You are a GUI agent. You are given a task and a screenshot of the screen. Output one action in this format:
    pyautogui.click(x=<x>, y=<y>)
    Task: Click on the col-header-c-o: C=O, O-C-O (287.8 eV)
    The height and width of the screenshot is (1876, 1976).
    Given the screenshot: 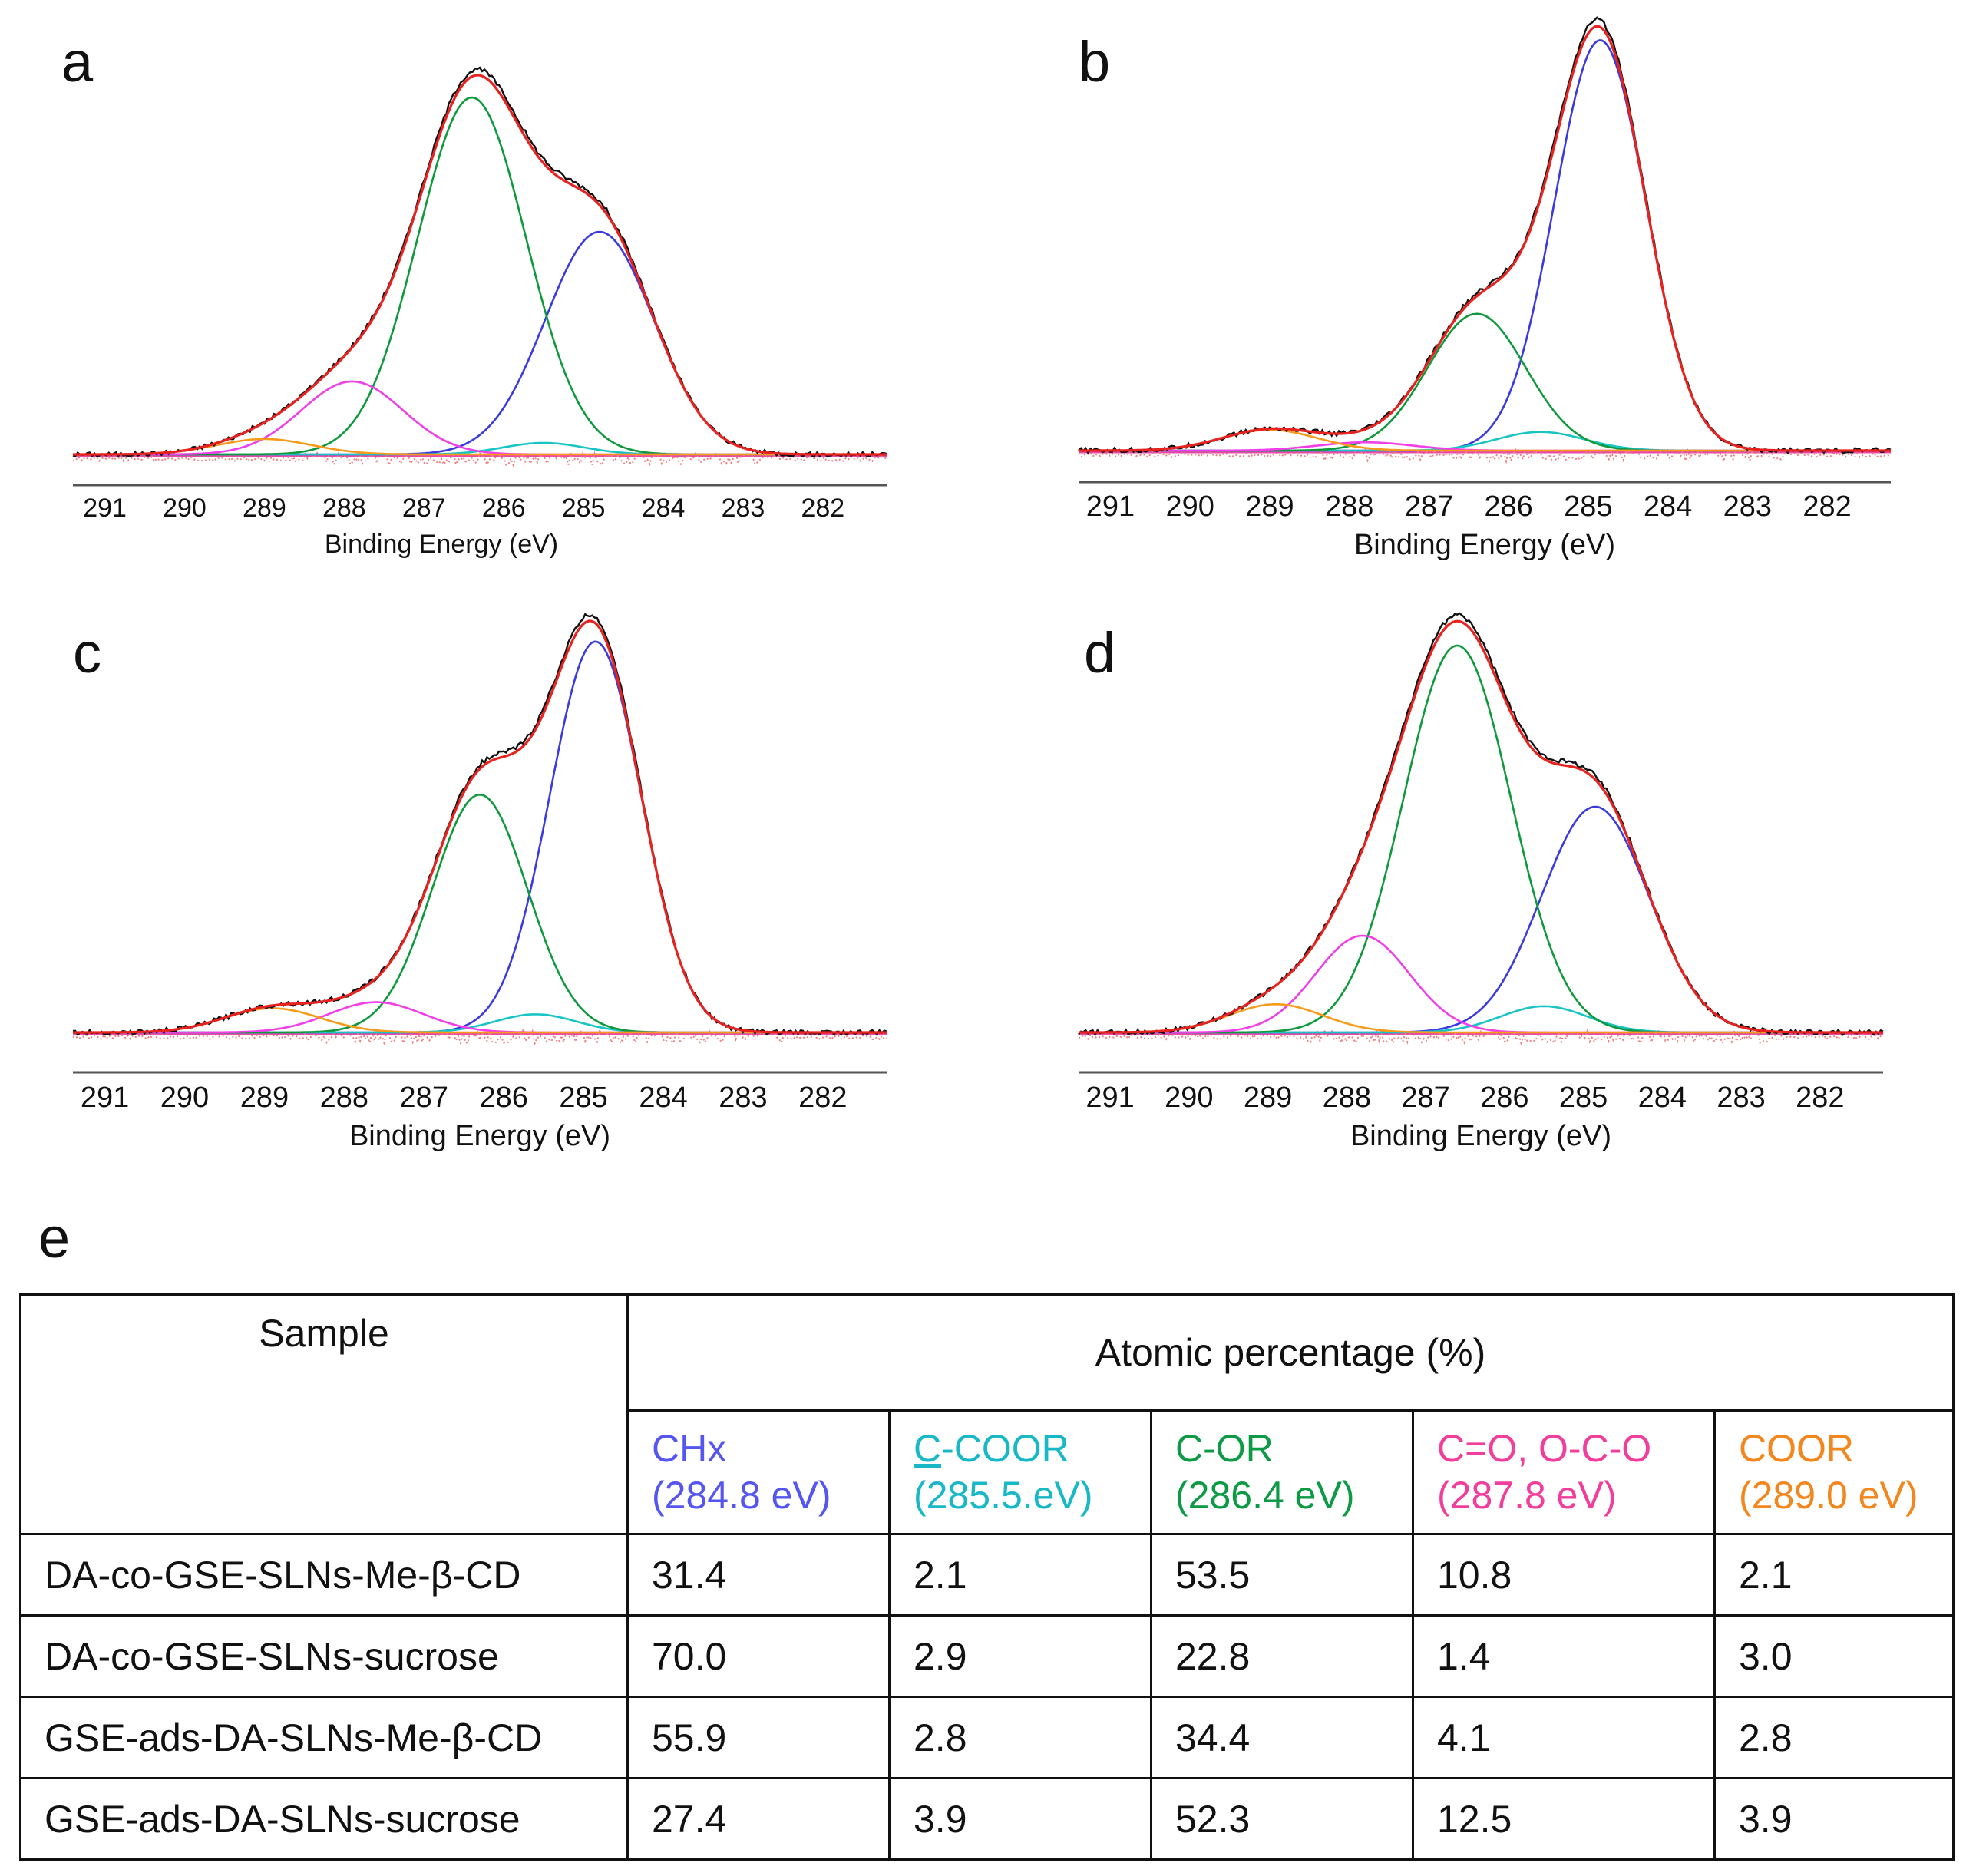 What is the action you would take?
    pyautogui.click(x=1564, y=1472)
    